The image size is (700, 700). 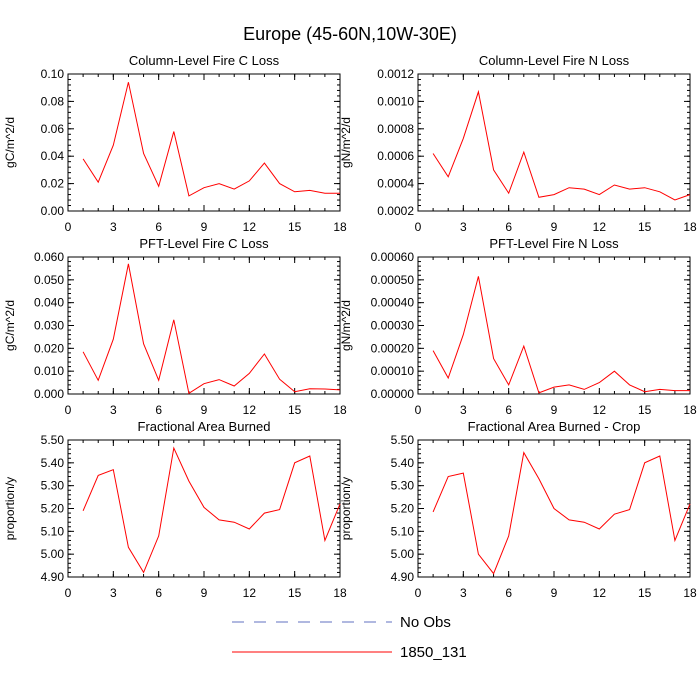 I want to click on y-tick-label: 0.00000, so click(x=393, y=394).